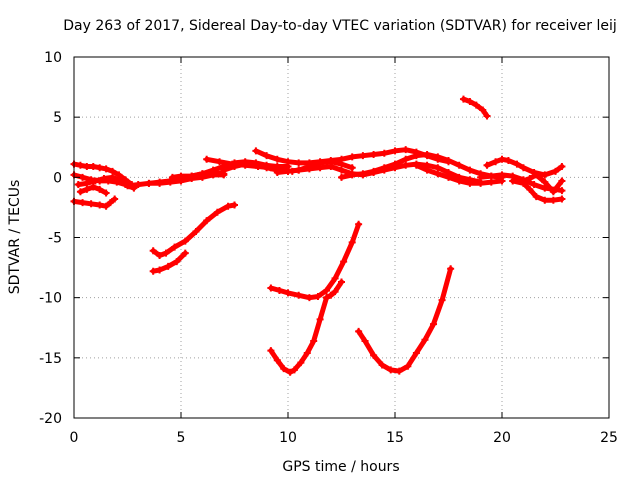  I want to click on x-tick-label: 5, so click(181, 438).